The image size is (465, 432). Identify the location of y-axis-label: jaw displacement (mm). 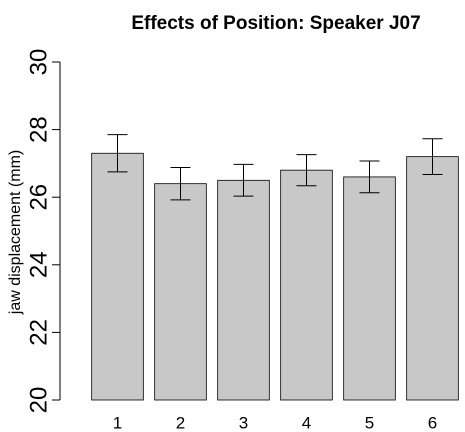
(15, 232).